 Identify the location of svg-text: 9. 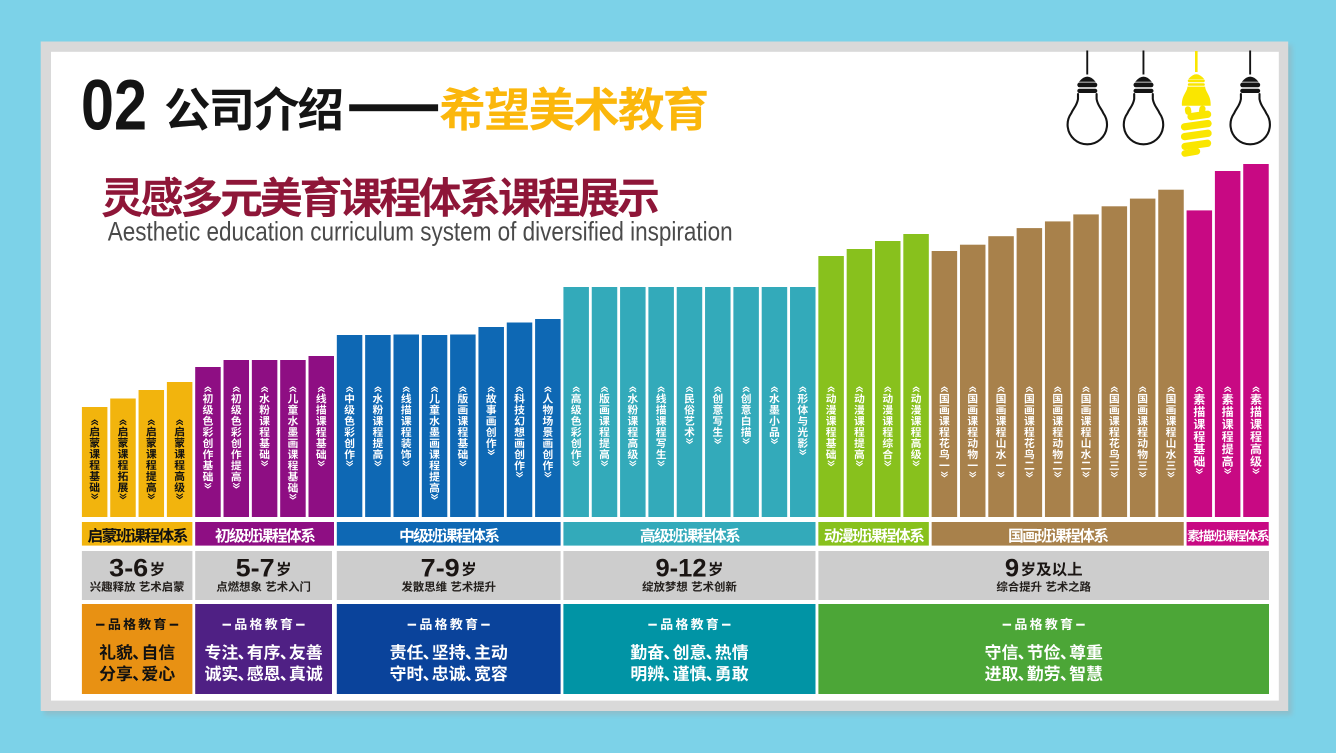
(1012, 568).